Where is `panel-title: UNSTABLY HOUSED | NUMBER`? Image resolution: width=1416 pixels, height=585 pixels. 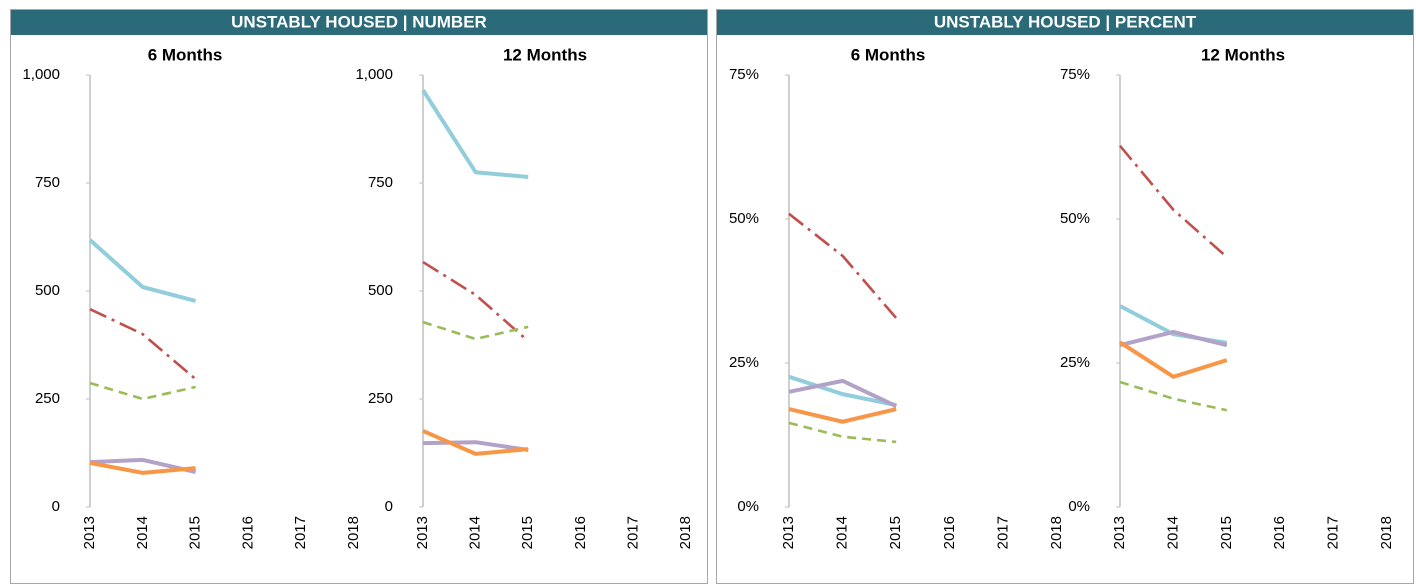
panel-title: UNSTABLY HOUSED | NUMBER is located at coordinates (359, 21).